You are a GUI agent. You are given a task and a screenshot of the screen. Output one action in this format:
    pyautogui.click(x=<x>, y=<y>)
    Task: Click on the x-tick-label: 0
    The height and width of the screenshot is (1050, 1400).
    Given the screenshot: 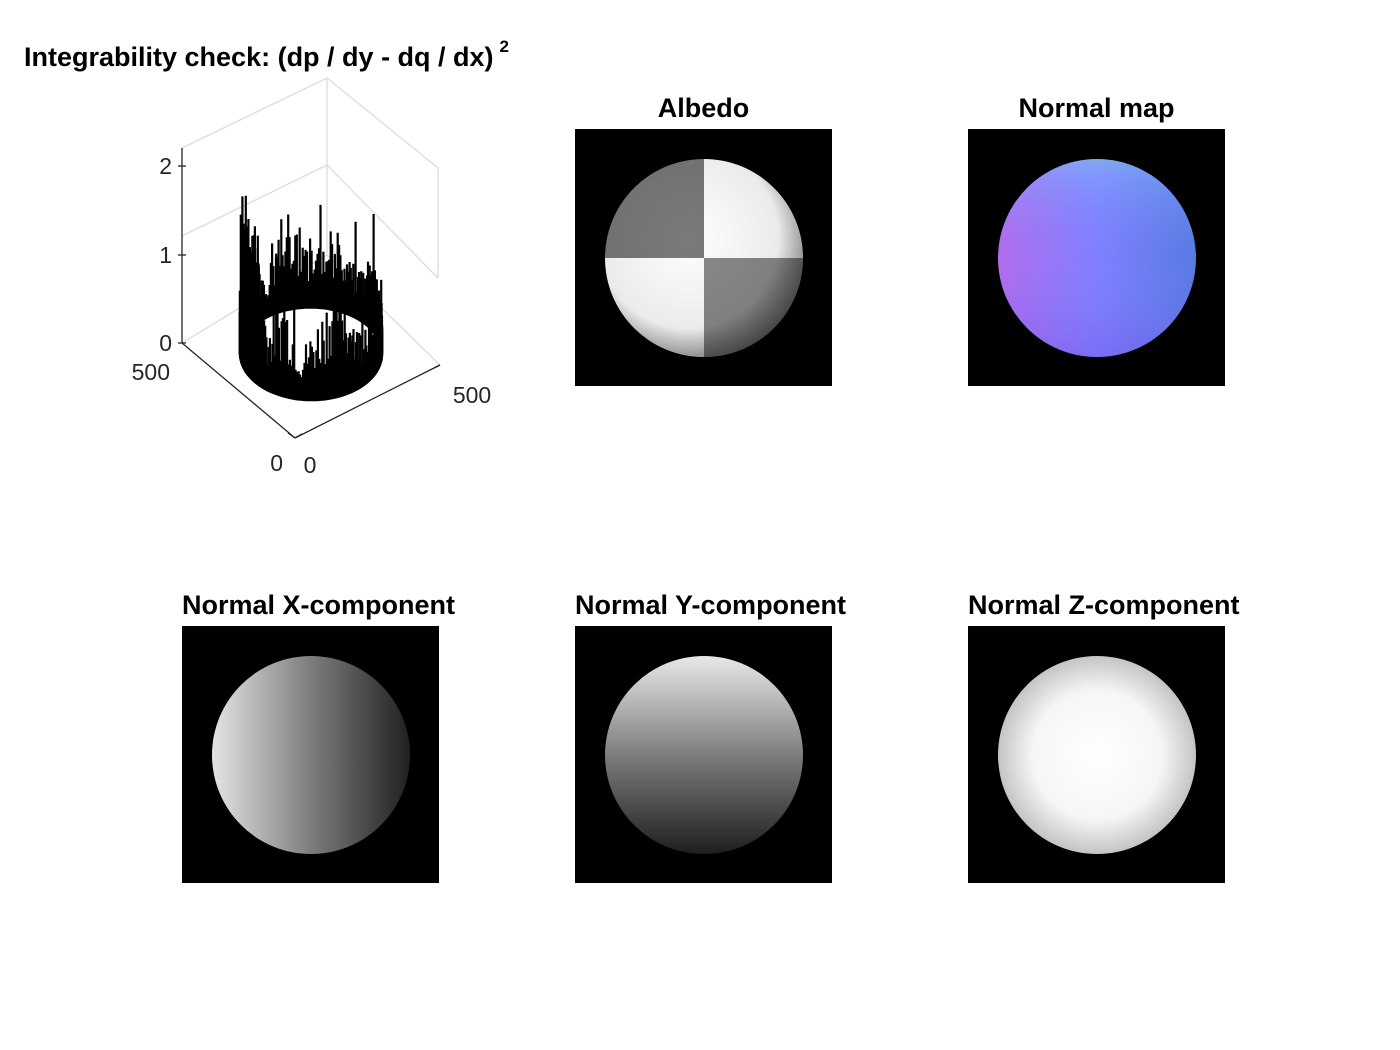 What is the action you would take?
    pyautogui.click(x=310, y=465)
    